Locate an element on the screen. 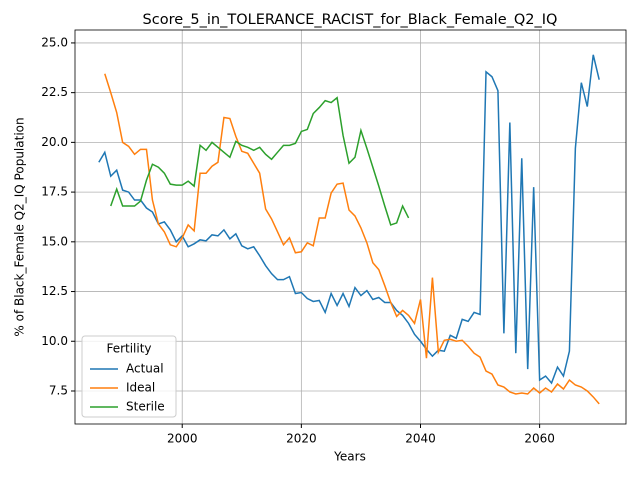 The height and width of the screenshot is (480, 640). legend-box is located at coordinates (129, 376).